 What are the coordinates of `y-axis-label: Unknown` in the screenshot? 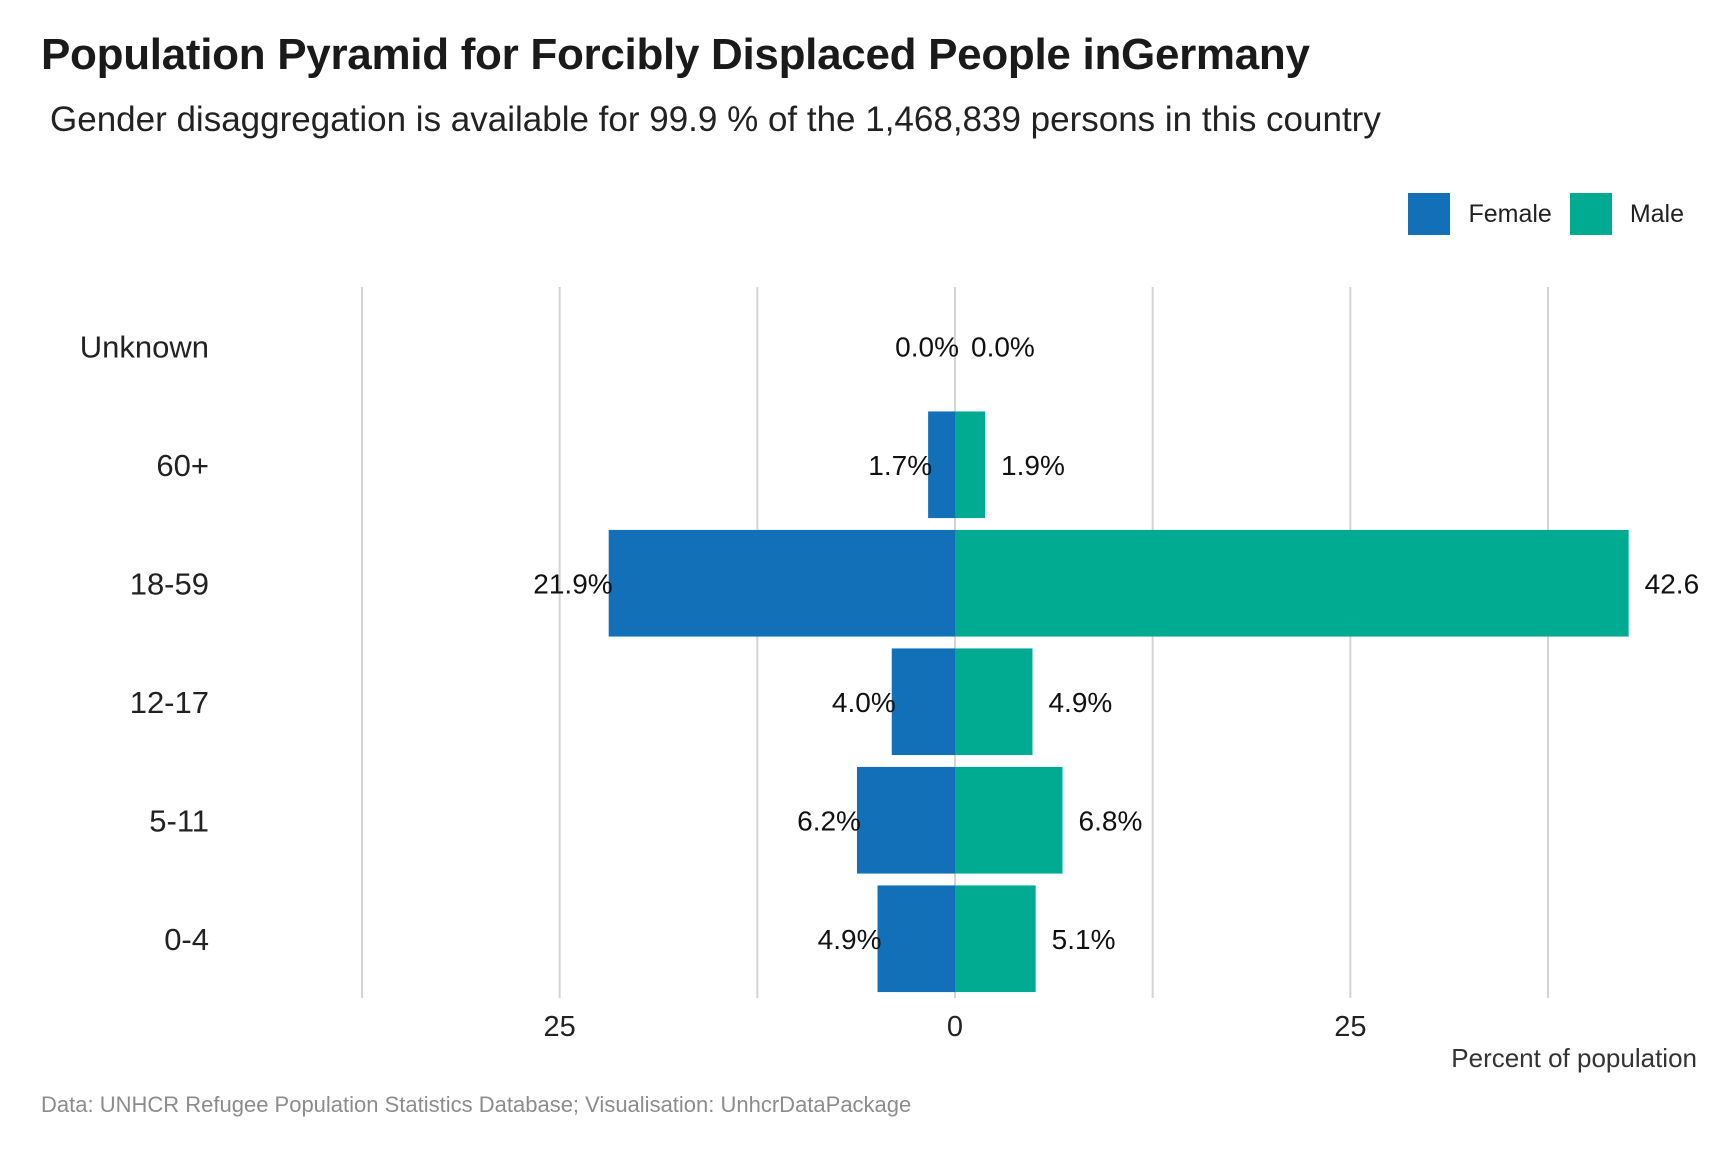 It's located at (144, 346).